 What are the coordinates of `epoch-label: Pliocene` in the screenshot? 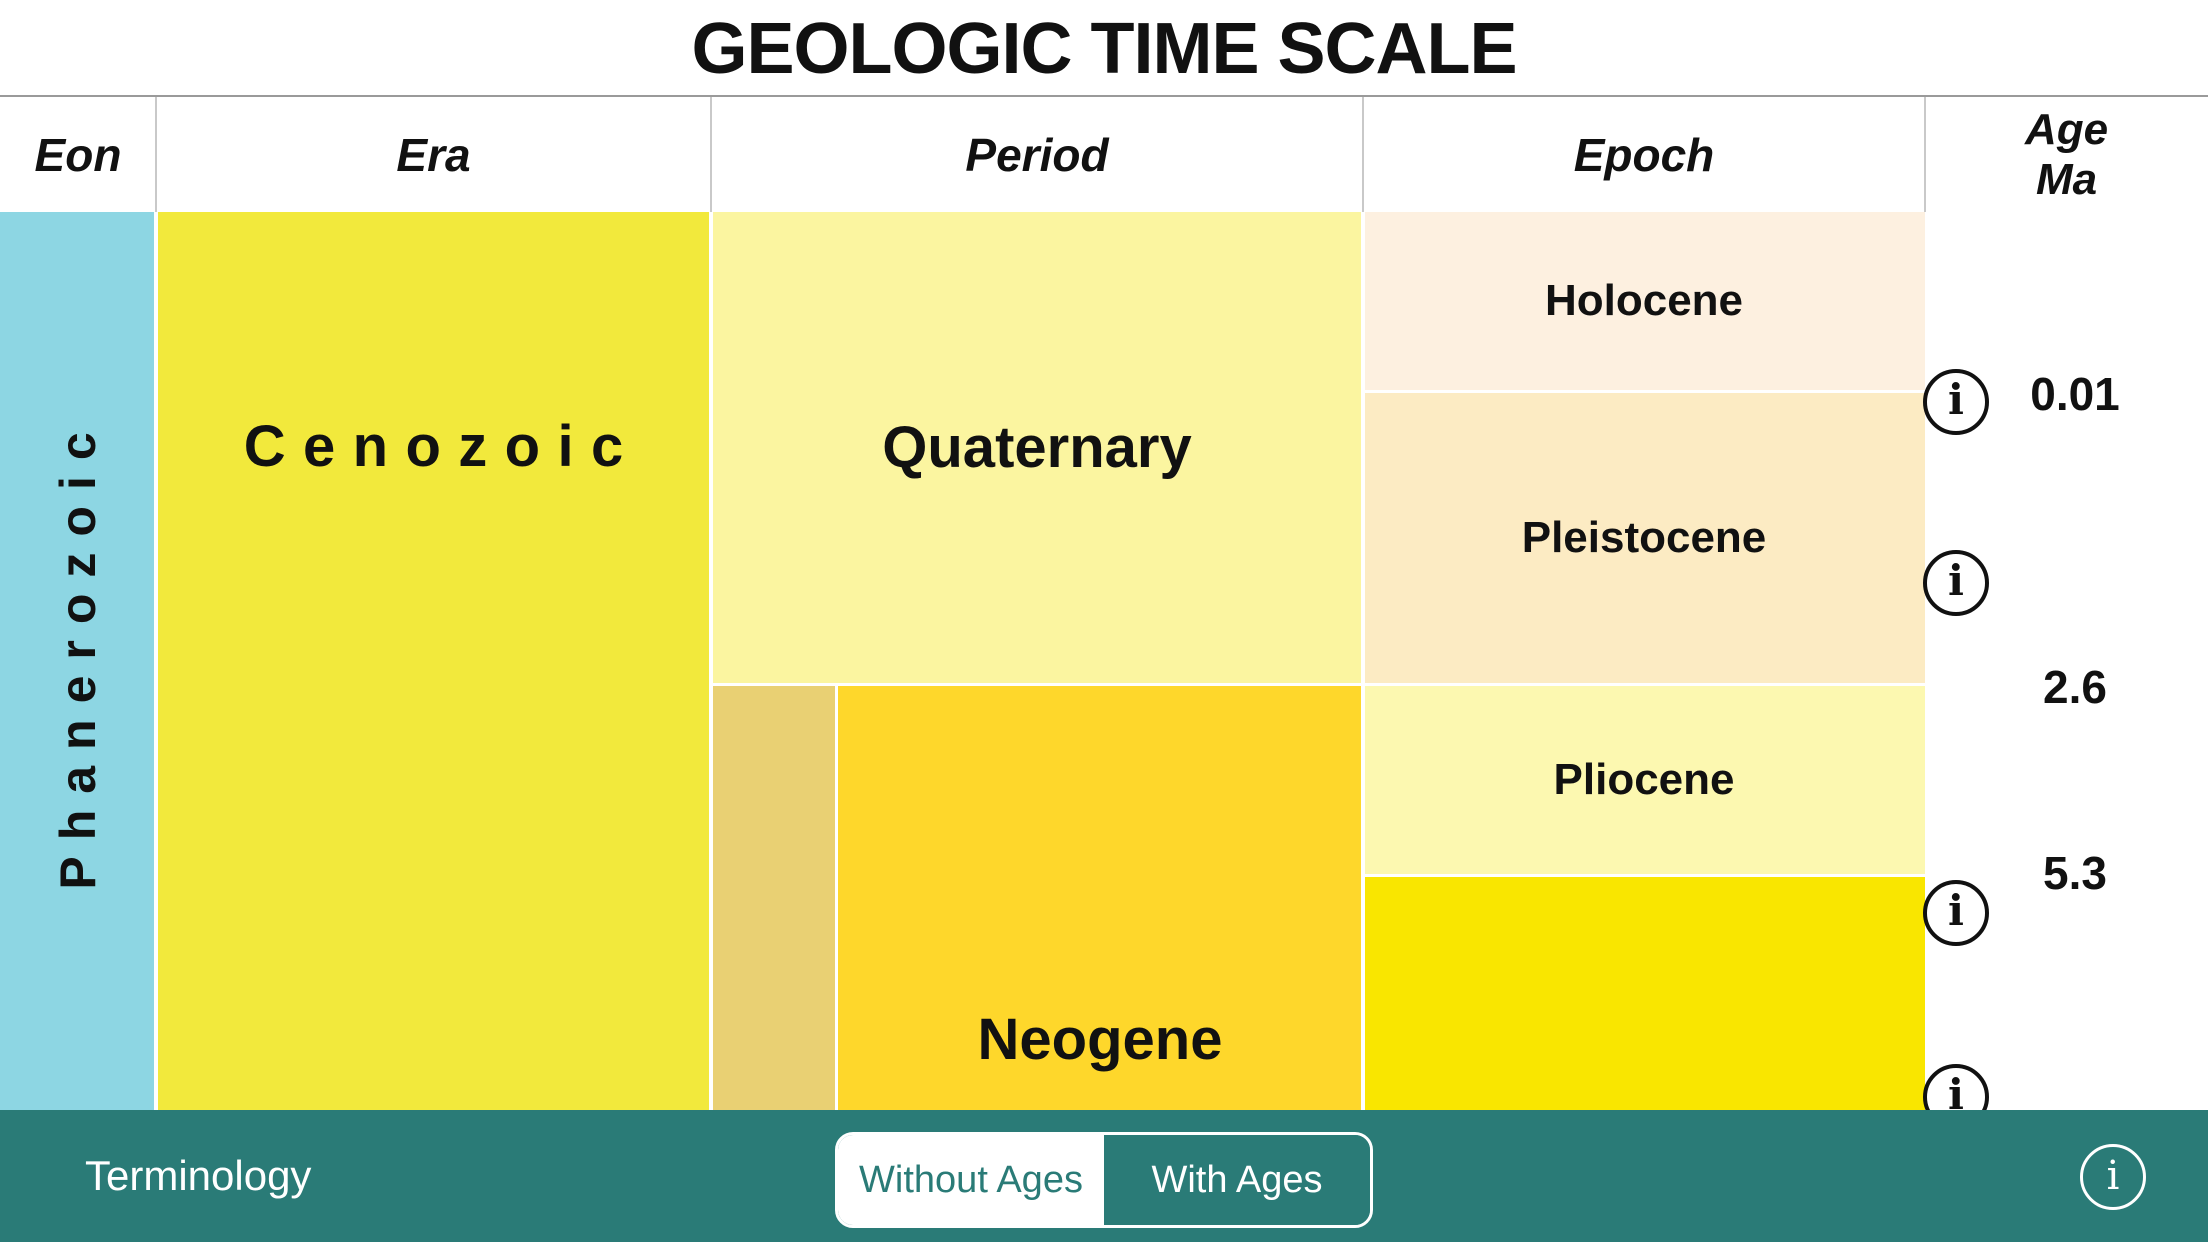 It's located at (1644, 779).